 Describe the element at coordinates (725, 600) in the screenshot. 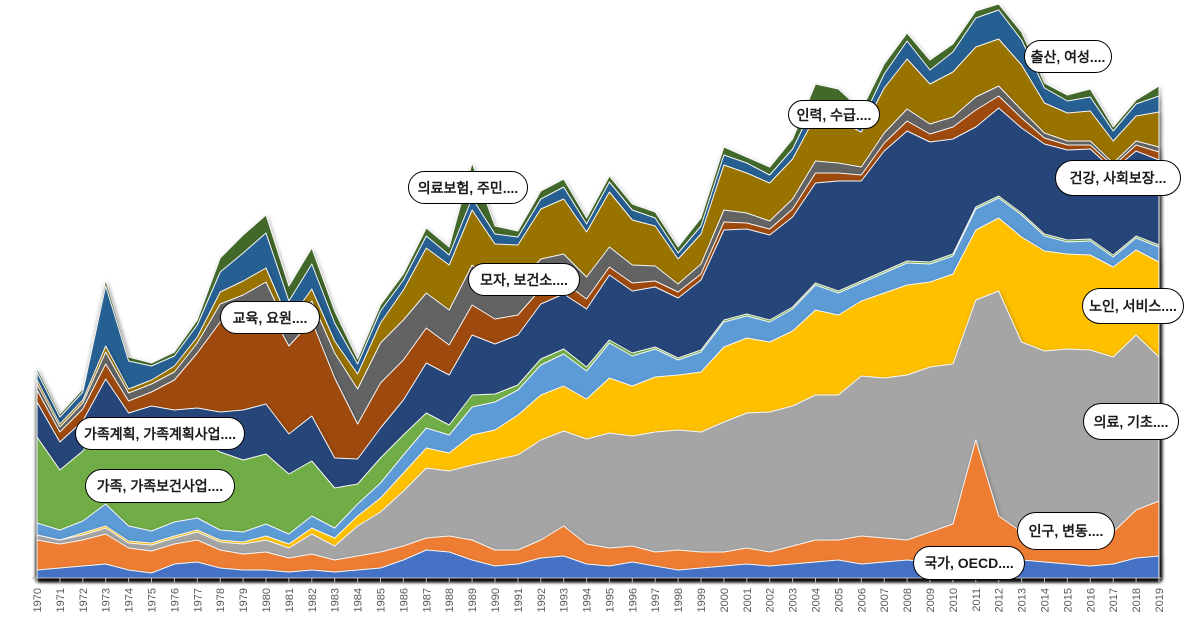

I see `x-axis-label: 2000` at that location.